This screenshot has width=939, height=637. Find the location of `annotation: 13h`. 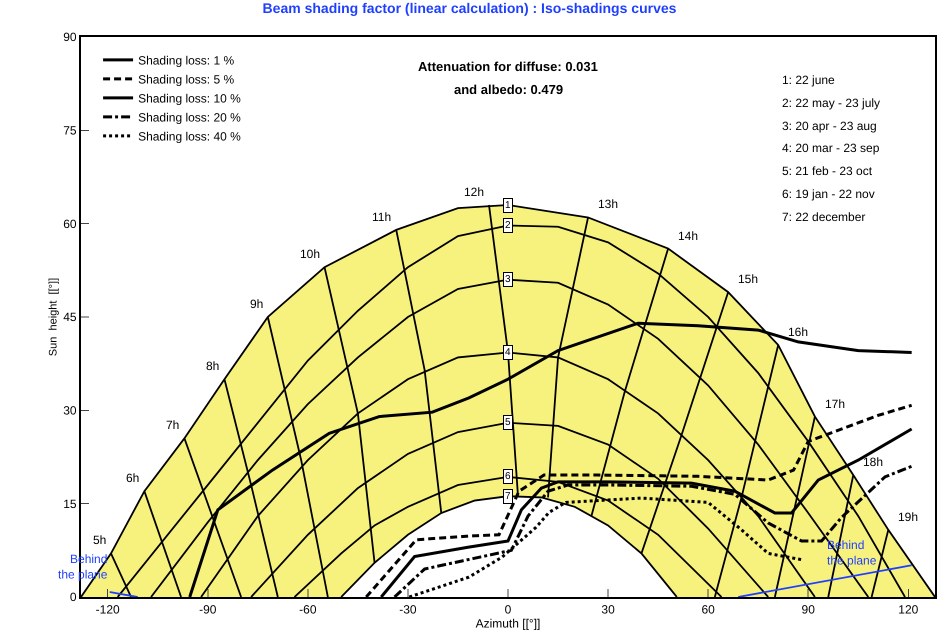

annotation: 13h is located at coordinates (608, 204).